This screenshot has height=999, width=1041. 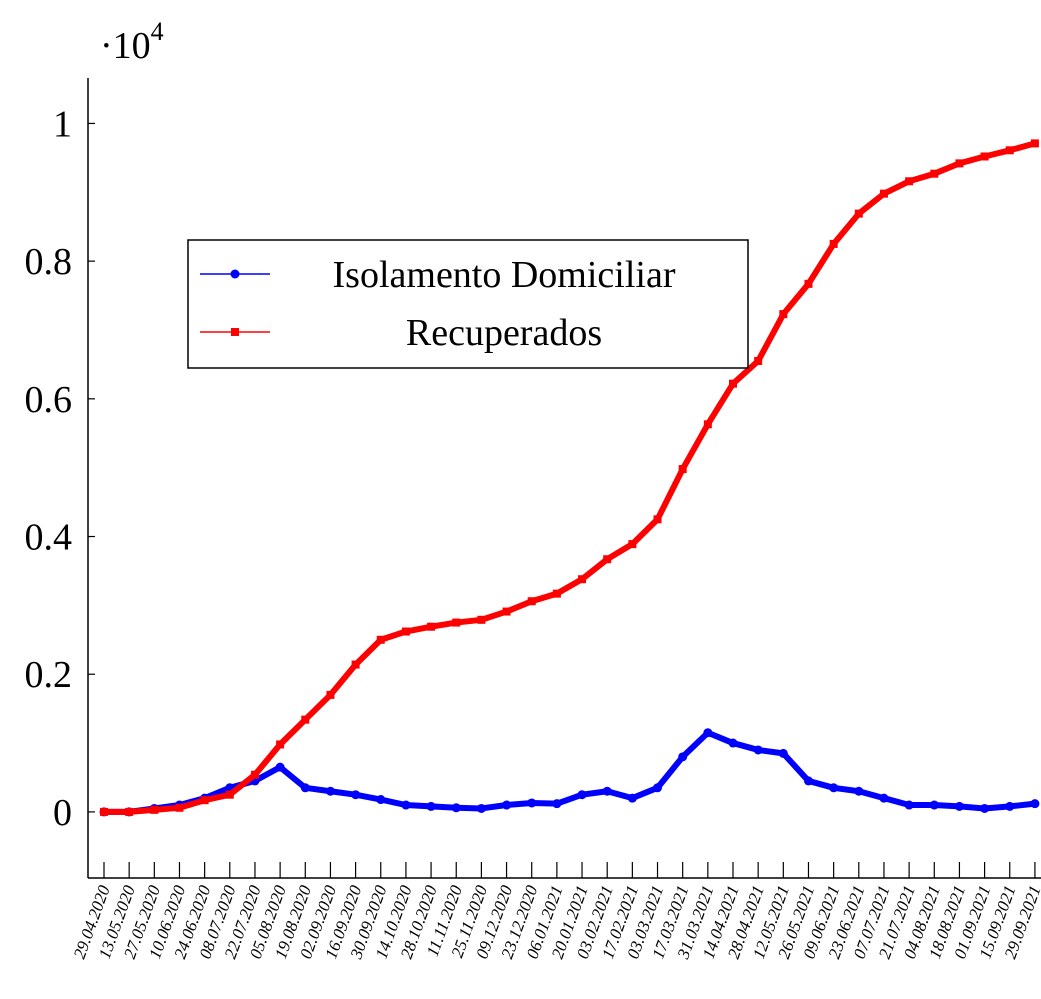 I want to click on y-multiplier: ·104, so click(x=132, y=42).